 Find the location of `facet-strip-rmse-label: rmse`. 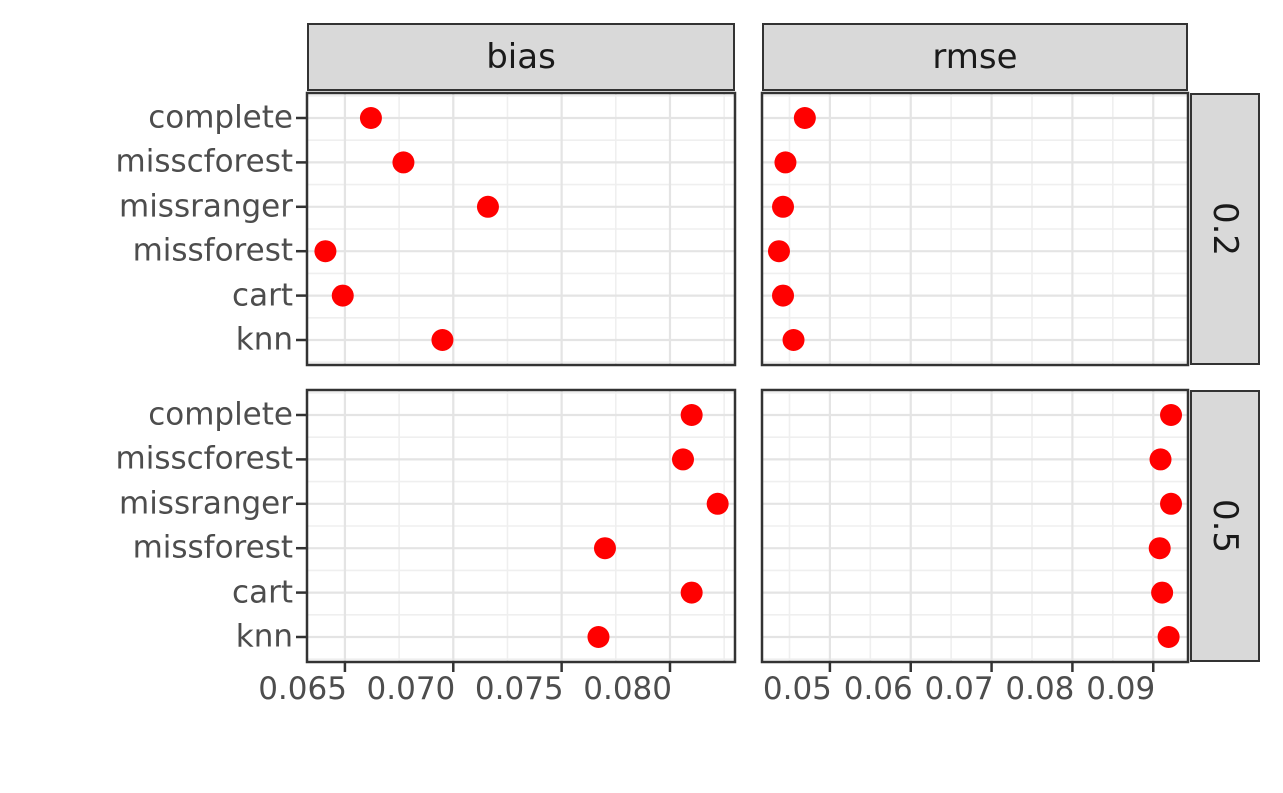

facet-strip-rmse-label: rmse is located at coordinates (975, 57).